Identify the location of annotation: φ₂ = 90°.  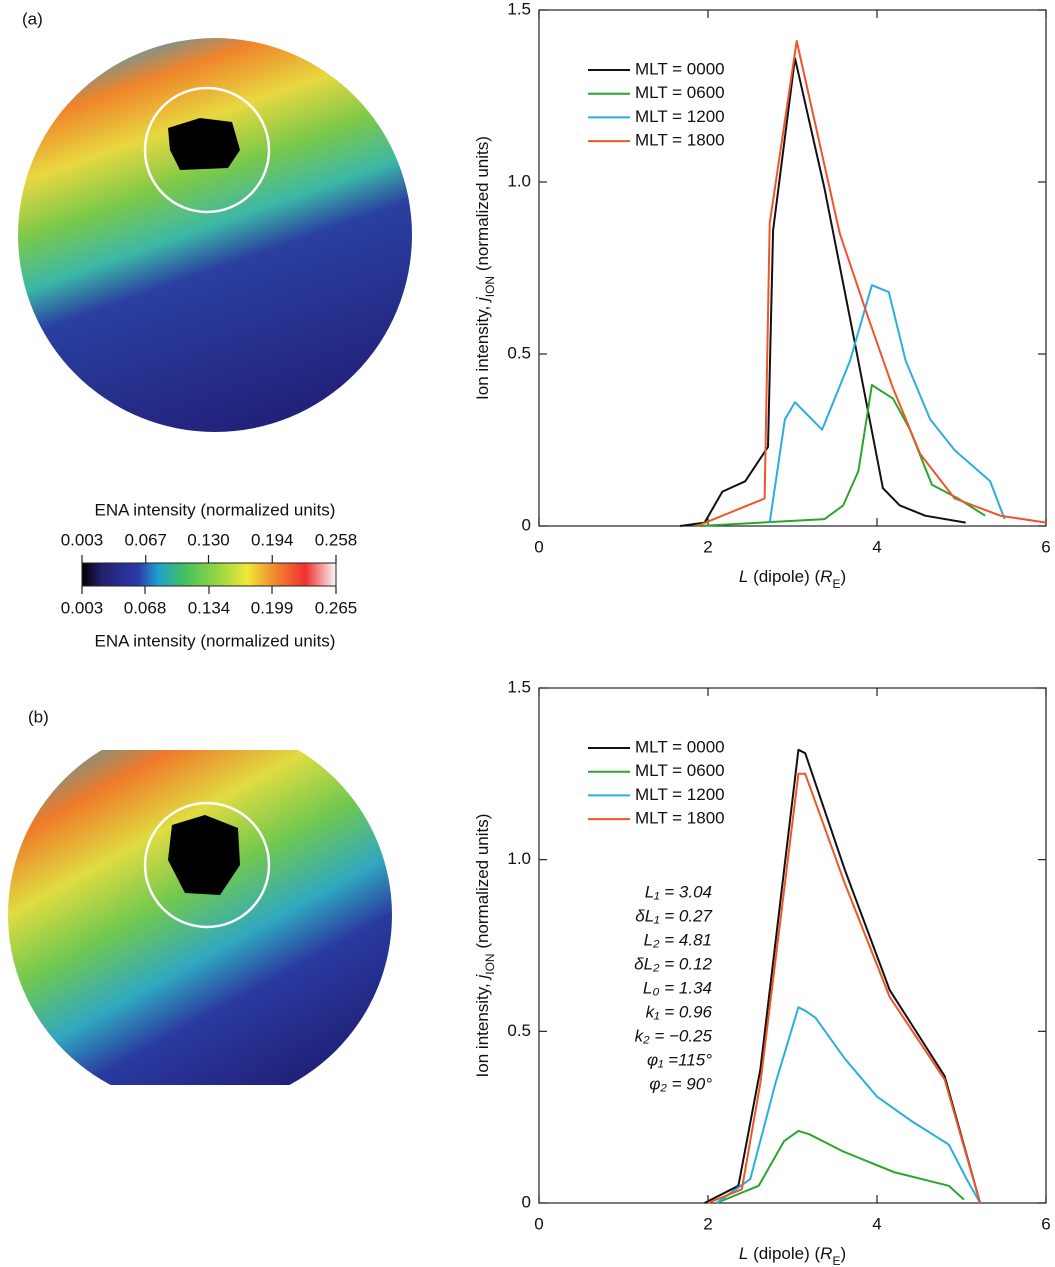
(680, 1083).